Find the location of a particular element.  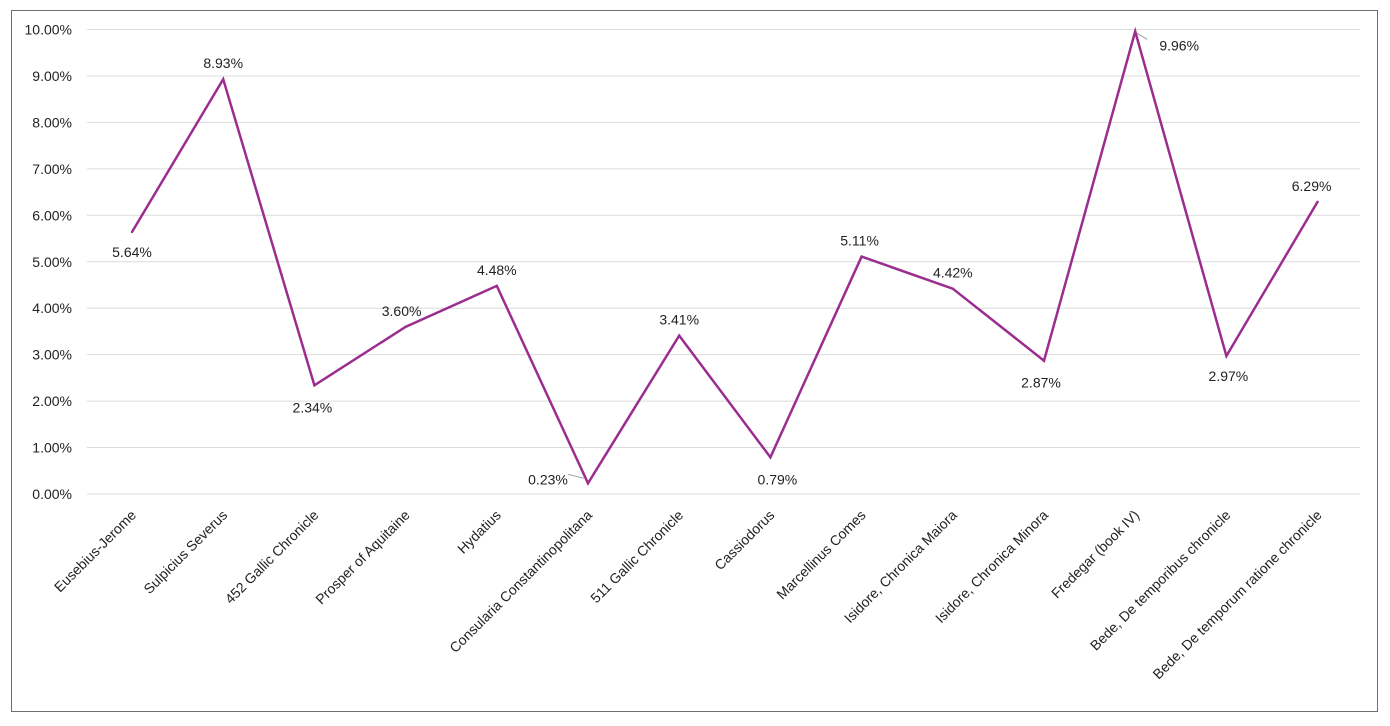

y-tick-label: 4.00% is located at coordinates (52, 308).